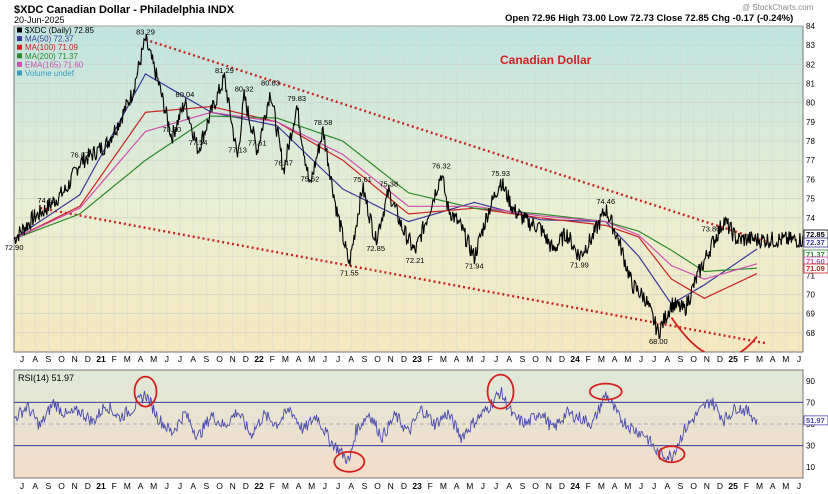  What do you see at coordinates (810, 218) in the screenshot?
I see `y-tick-label: 74` at bounding box center [810, 218].